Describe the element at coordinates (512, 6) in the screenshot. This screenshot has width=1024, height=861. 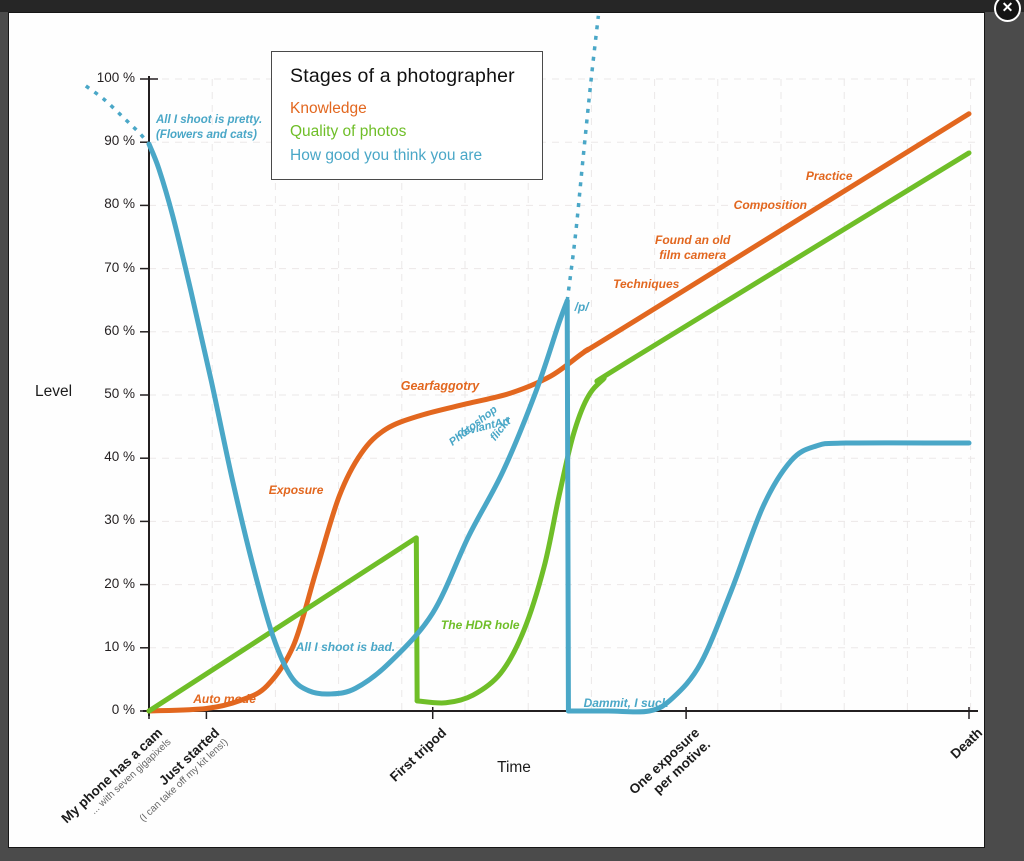
I see `browser-top-strip` at that location.